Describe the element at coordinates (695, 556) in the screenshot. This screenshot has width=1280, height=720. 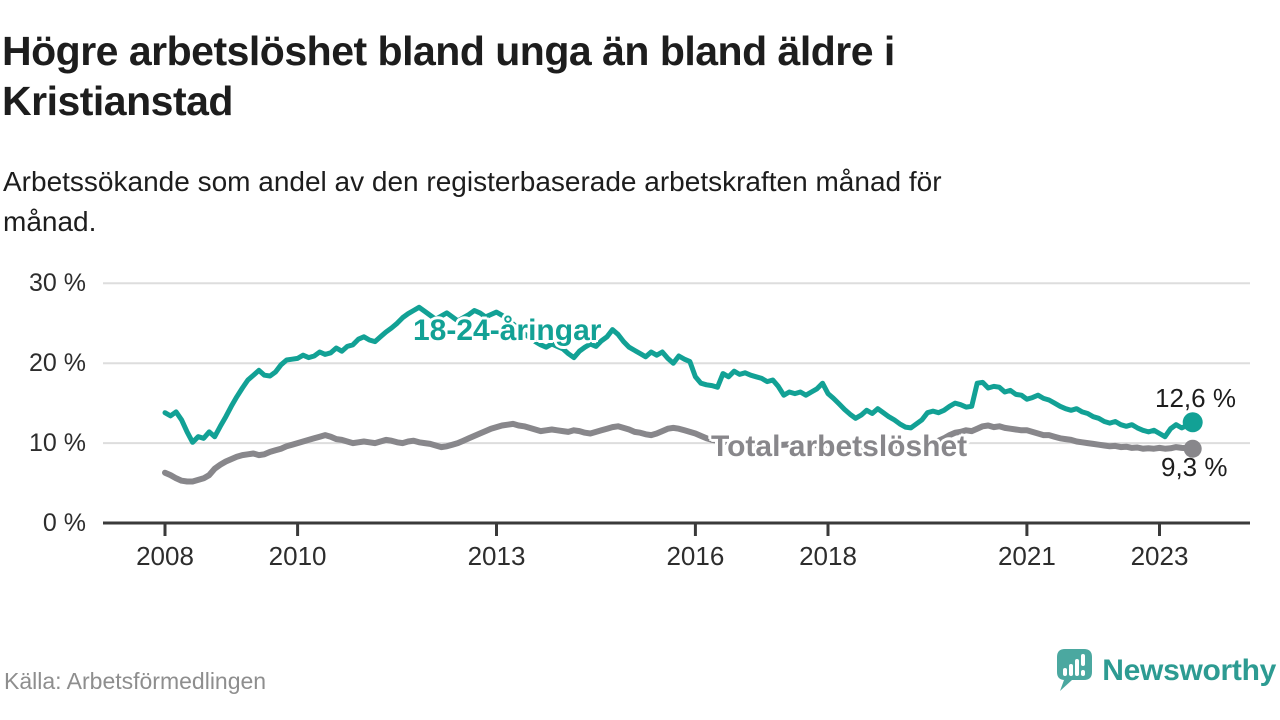
I see `x-axis-label: 2016` at that location.